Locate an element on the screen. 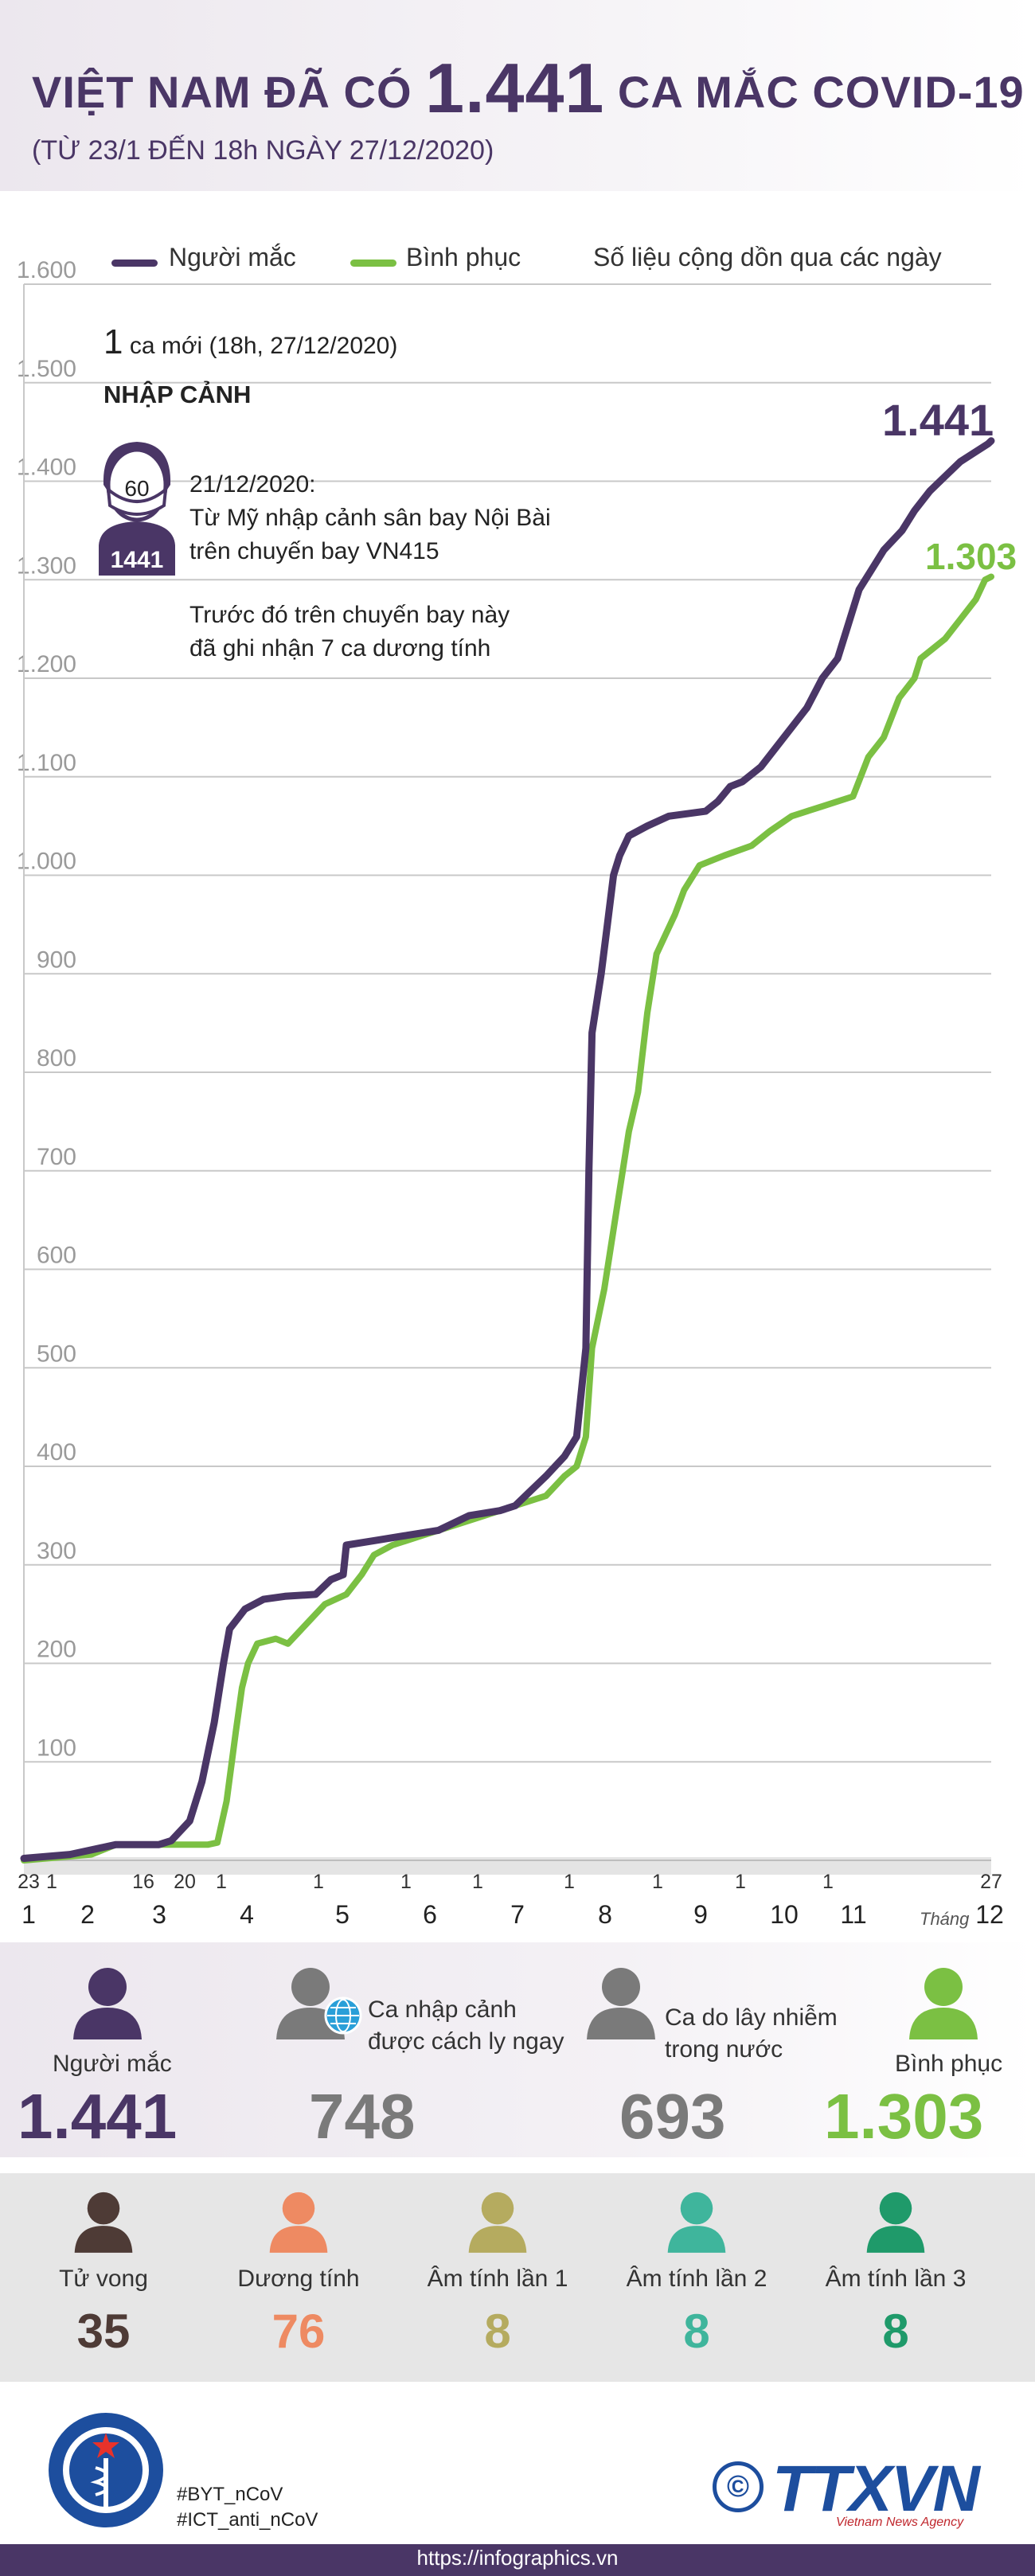 The width and height of the screenshot is (1035, 2576). header-band is located at coordinates (517, 95).